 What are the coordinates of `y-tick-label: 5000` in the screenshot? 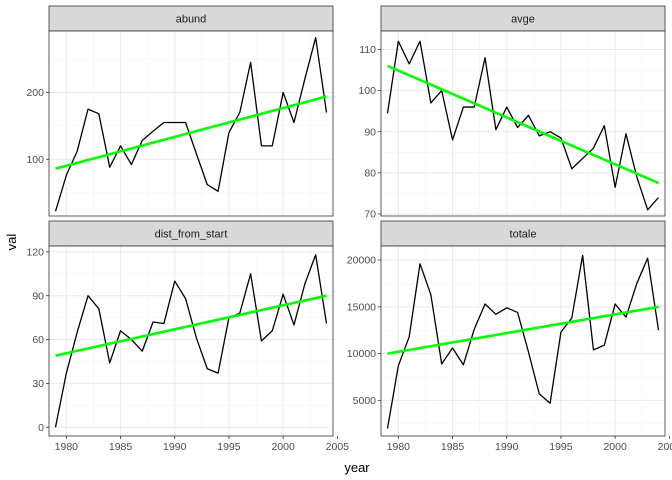 It's located at (365, 401).